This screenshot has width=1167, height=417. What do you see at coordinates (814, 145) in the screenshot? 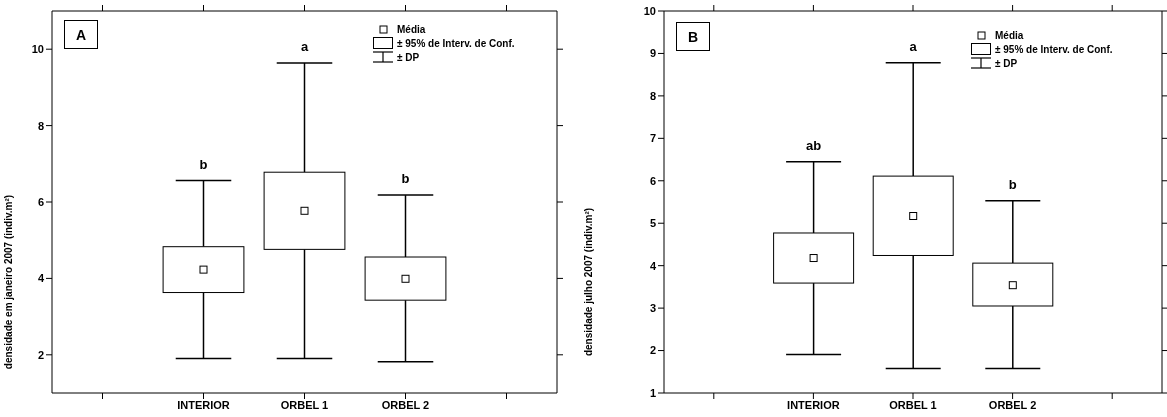
I see `annotation: ab` at bounding box center [814, 145].